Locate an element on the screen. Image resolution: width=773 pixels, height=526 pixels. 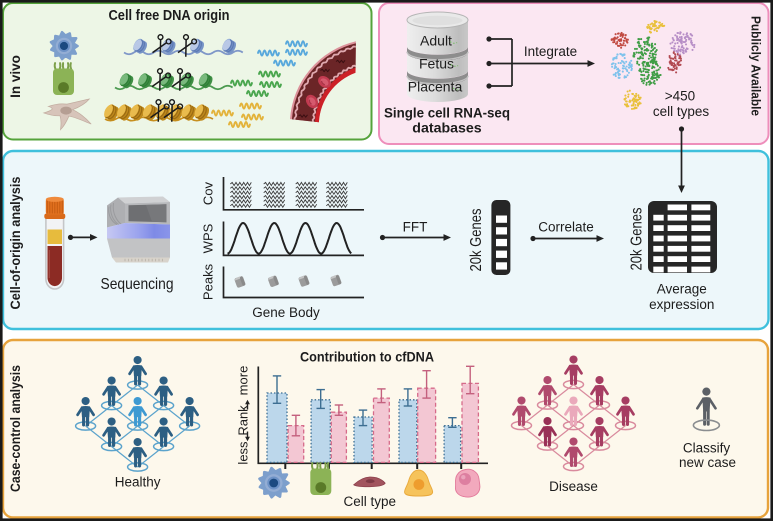
svg-text: Rank is located at coordinates (243, 420).